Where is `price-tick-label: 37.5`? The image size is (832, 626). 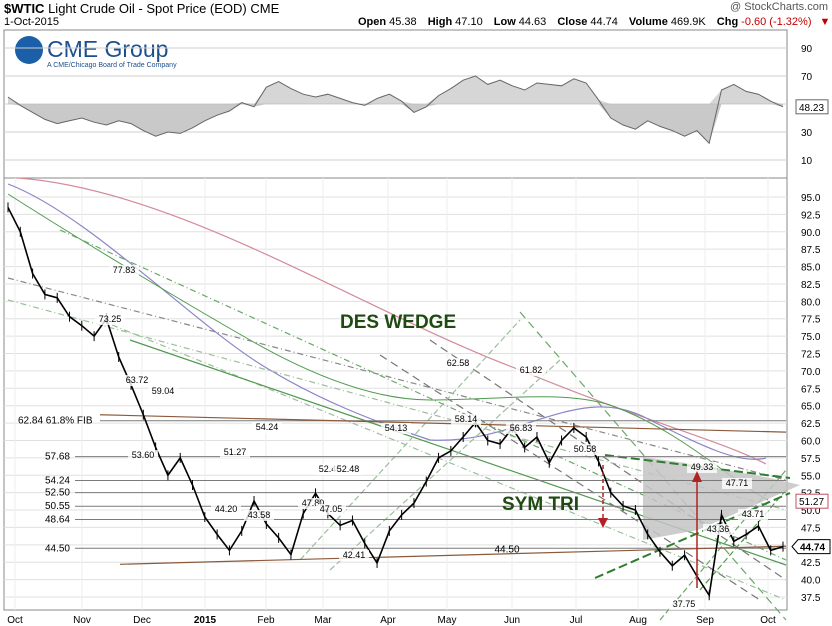
price-tick-label: 37.5 is located at coordinates (811, 598).